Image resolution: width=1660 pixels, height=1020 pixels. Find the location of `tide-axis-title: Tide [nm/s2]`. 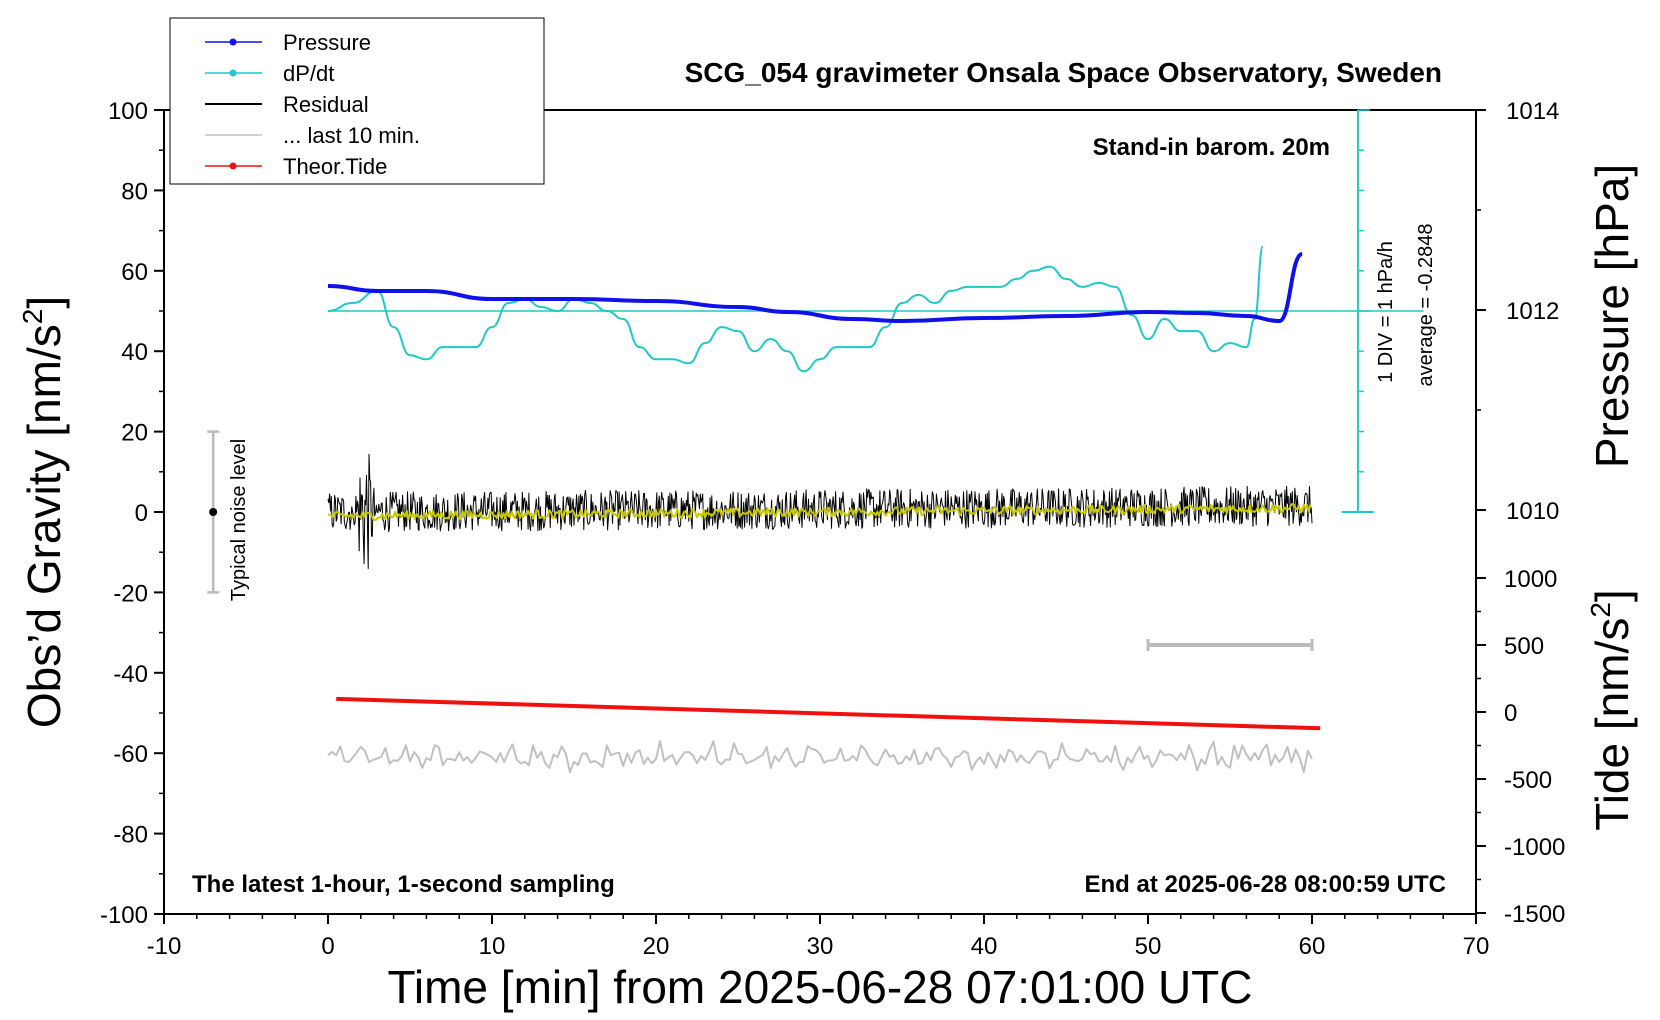

tide-axis-title: Tide [nm/s2] is located at coordinates (1611, 709).